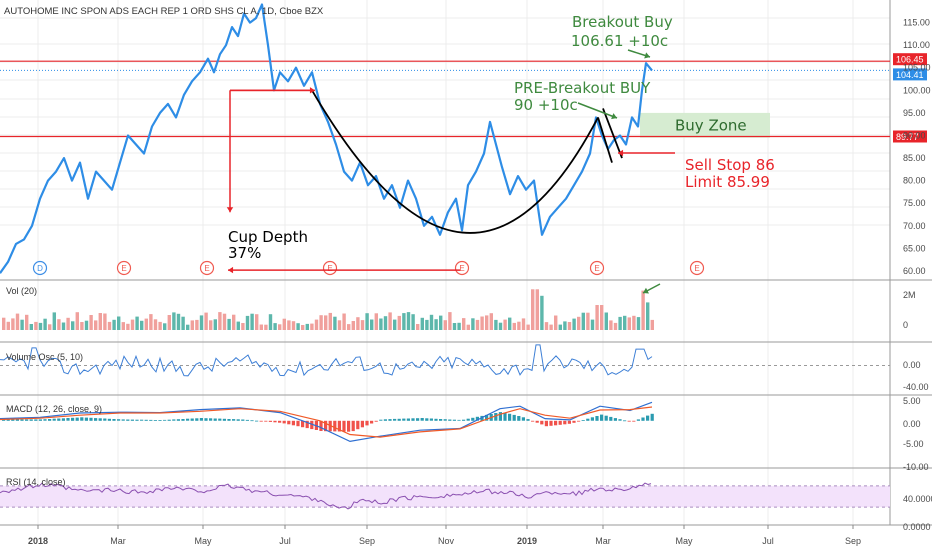 This screenshot has height=550, width=932. What do you see at coordinates (326, 360) in the screenshot?
I see `volume-osc-line` at bounding box center [326, 360].